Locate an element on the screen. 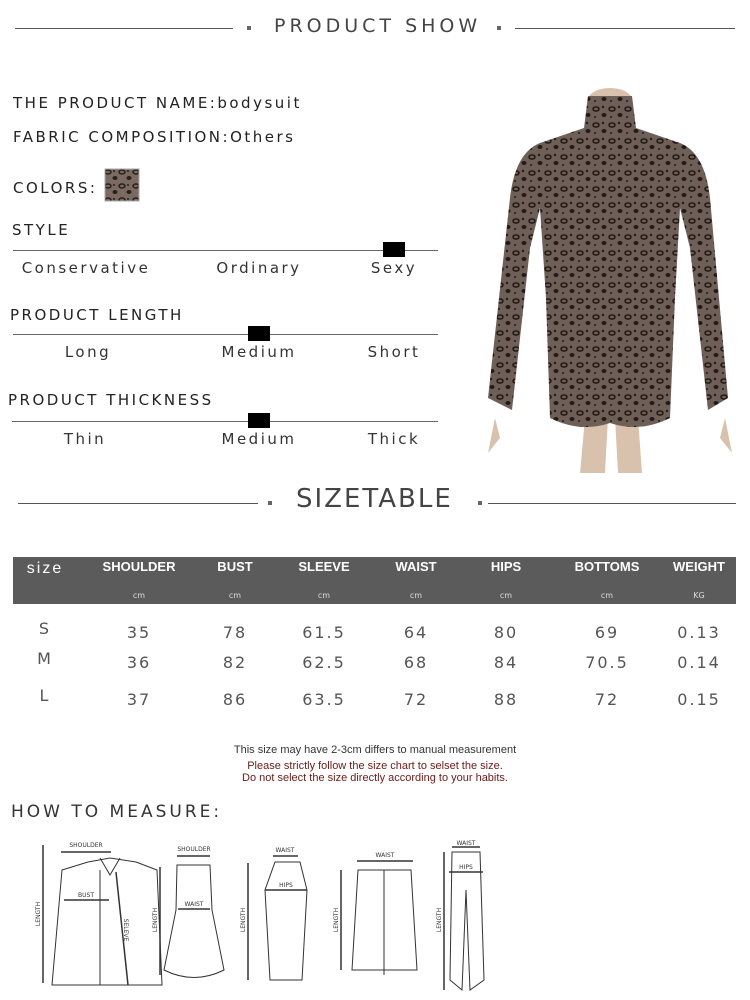 The width and height of the screenshot is (750, 1000). table-cell: 84 is located at coordinates (506, 662).